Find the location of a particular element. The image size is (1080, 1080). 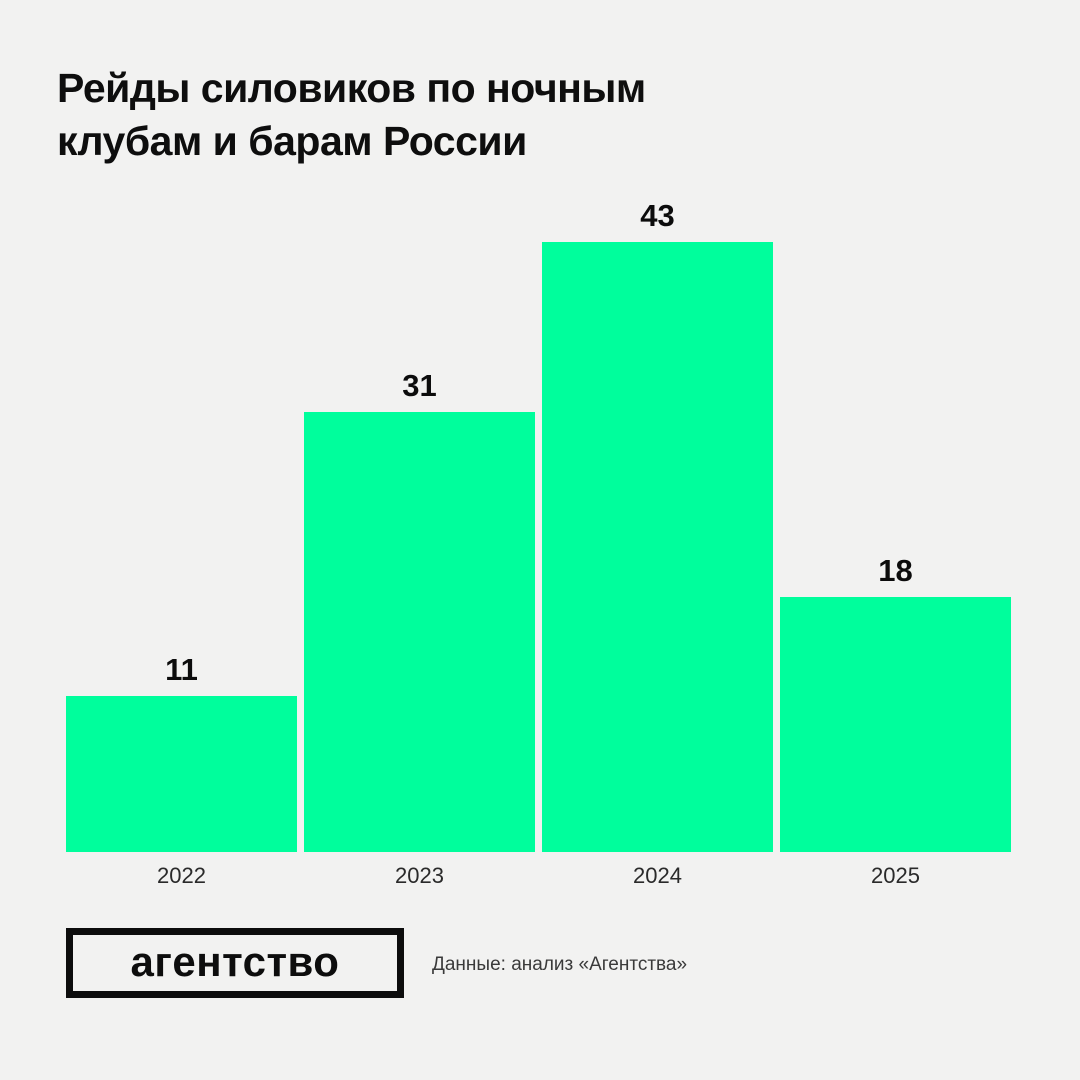

bar-2022 is located at coordinates (181, 774).